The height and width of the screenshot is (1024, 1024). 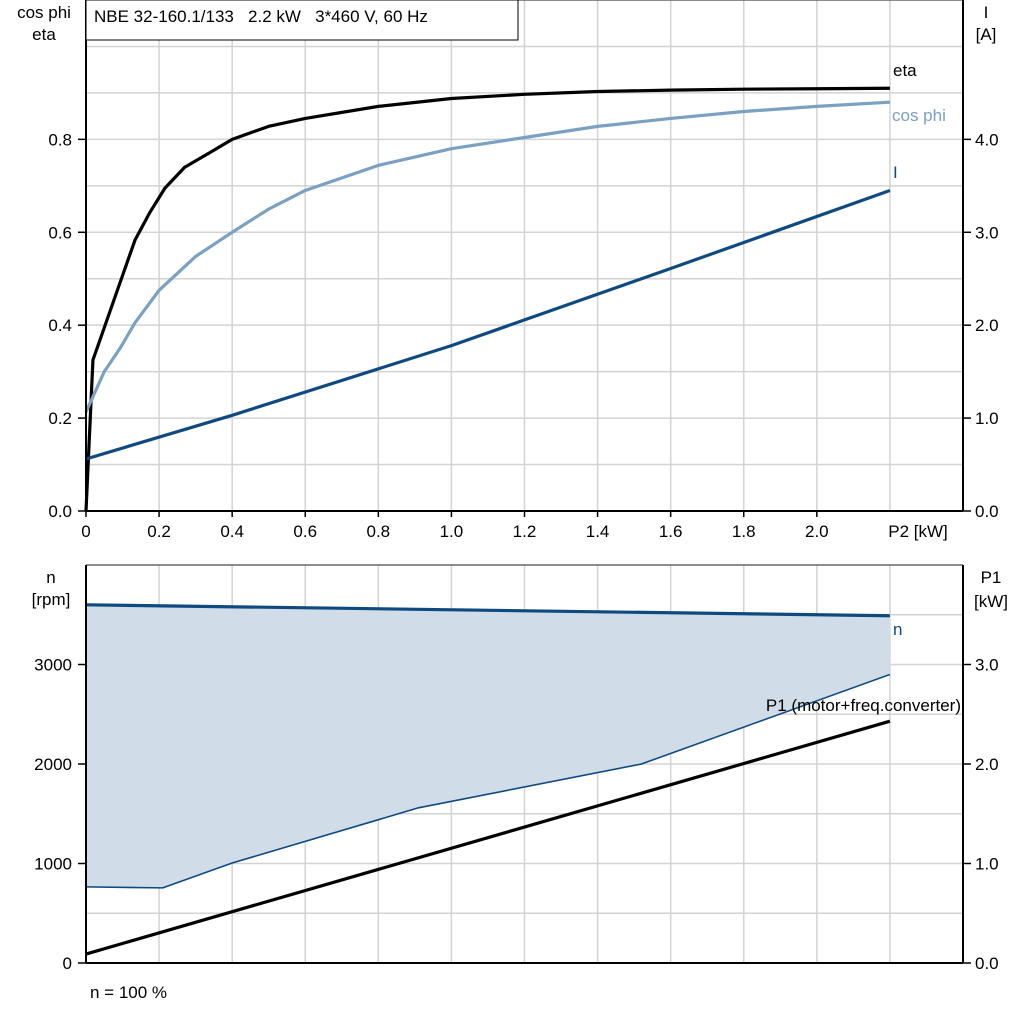 I want to click on bottom-right-tick-label: 1.0, so click(x=987, y=864).